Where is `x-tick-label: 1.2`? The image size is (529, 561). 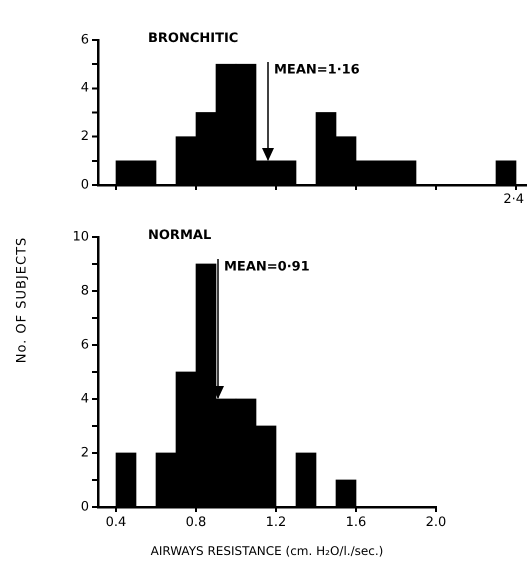 x-tick-label: 1.2 is located at coordinates (276, 522).